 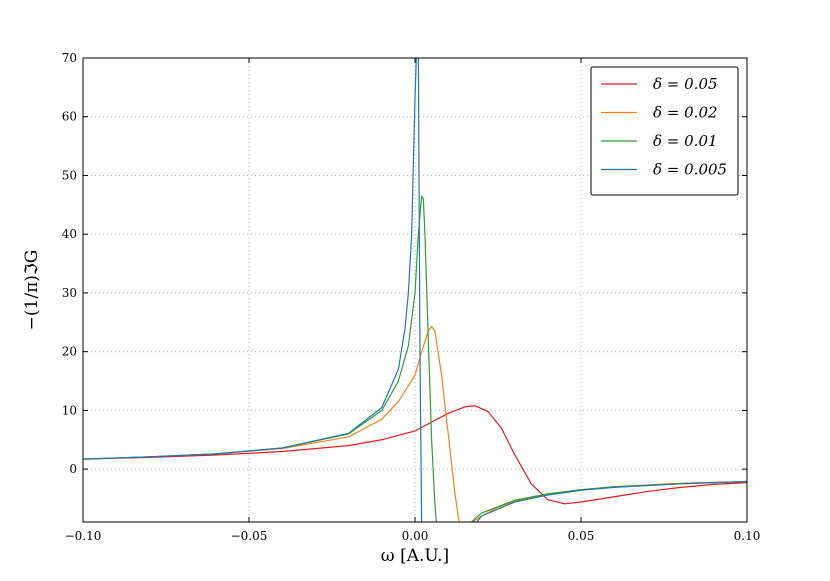 What do you see at coordinates (83, 536) in the screenshot?
I see `x-tick-label: −0.10` at bounding box center [83, 536].